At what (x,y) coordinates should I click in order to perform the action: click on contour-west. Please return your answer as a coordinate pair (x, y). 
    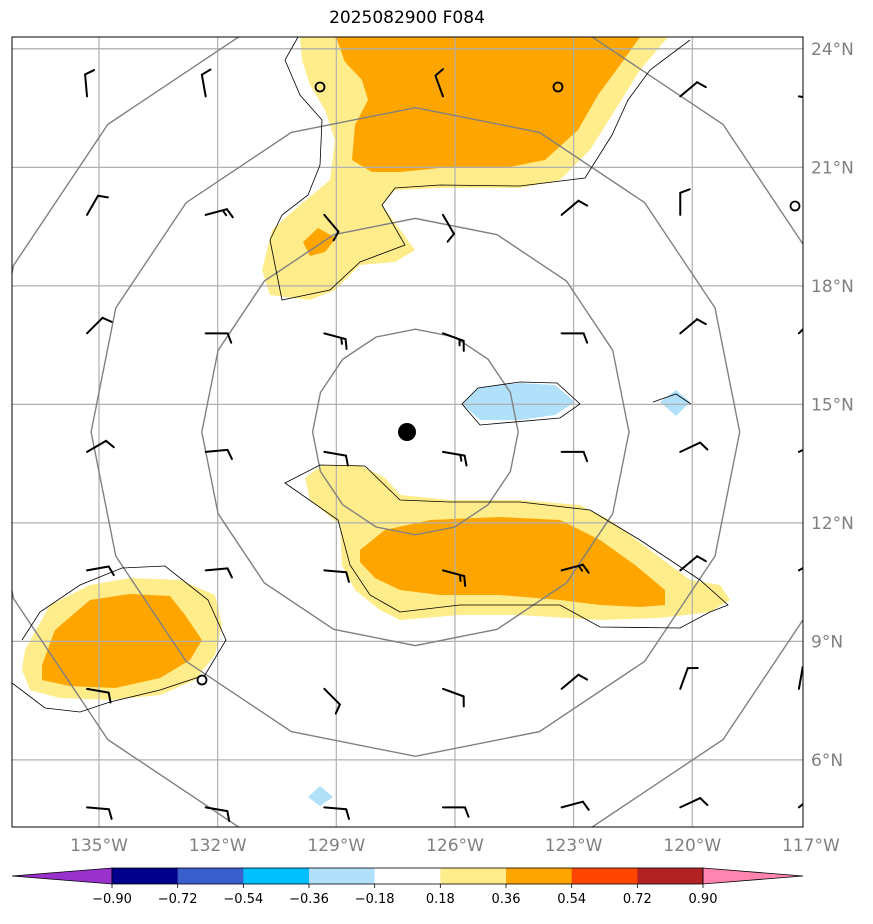
    Looking at the image, I should click on (119, 639).